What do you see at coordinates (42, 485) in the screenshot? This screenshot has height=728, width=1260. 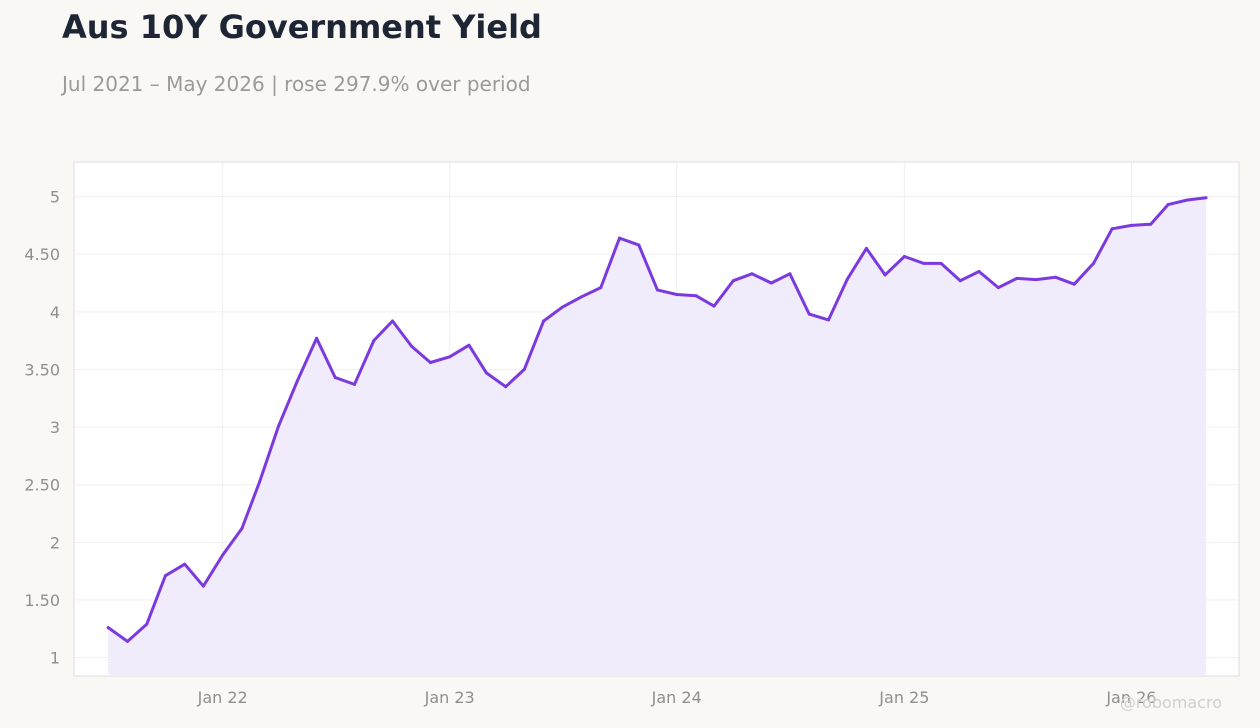 I see `y-tick-label: 2.50` at bounding box center [42, 485].